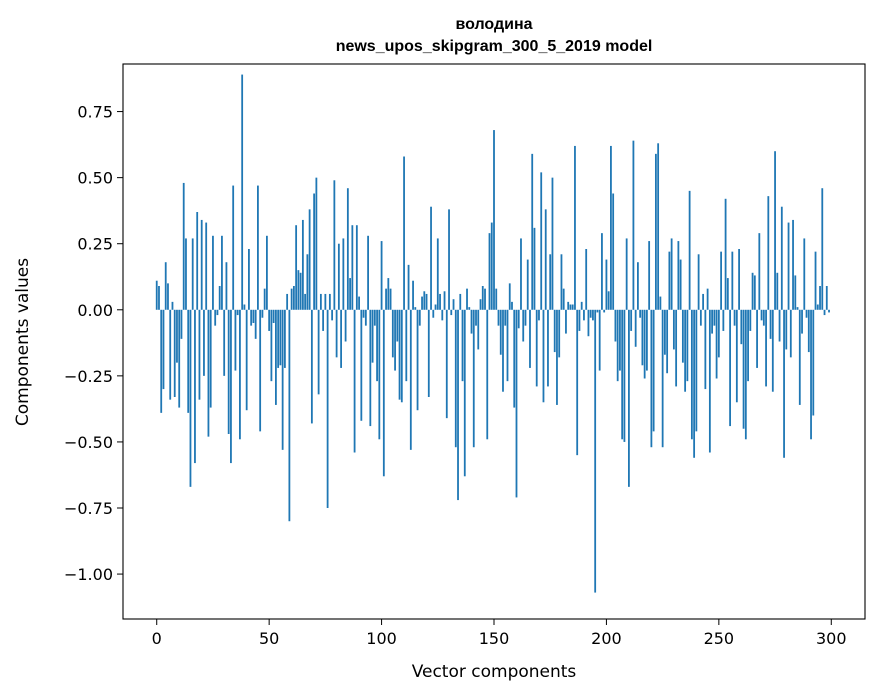 This screenshot has width=880, height=696. I want to click on x-tick-label: 0, so click(157, 638).